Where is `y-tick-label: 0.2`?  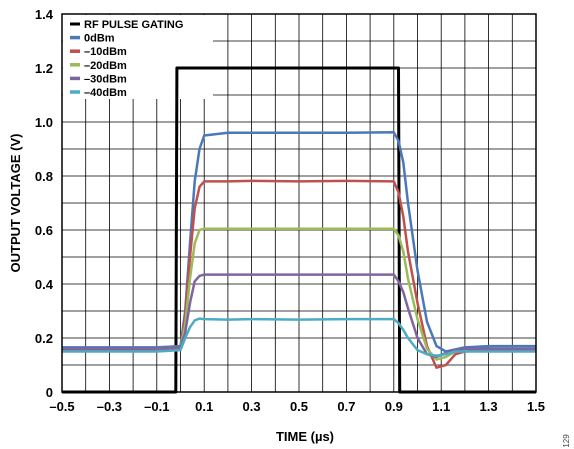 y-tick-label: 0.2 is located at coordinates (44, 338).